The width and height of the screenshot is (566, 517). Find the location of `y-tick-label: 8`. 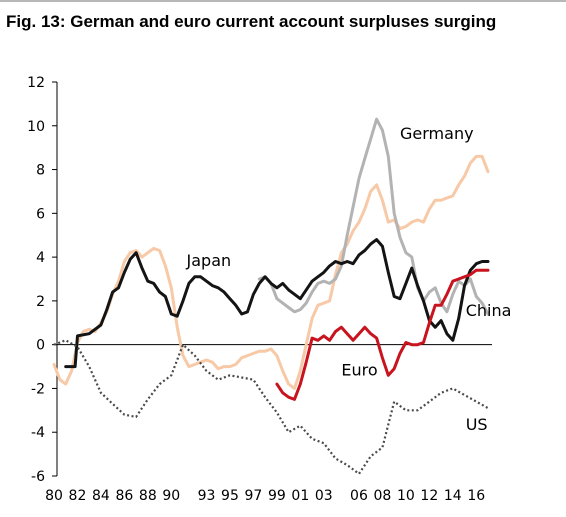

y-tick-label: 8 is located at coordinates (40, 171).